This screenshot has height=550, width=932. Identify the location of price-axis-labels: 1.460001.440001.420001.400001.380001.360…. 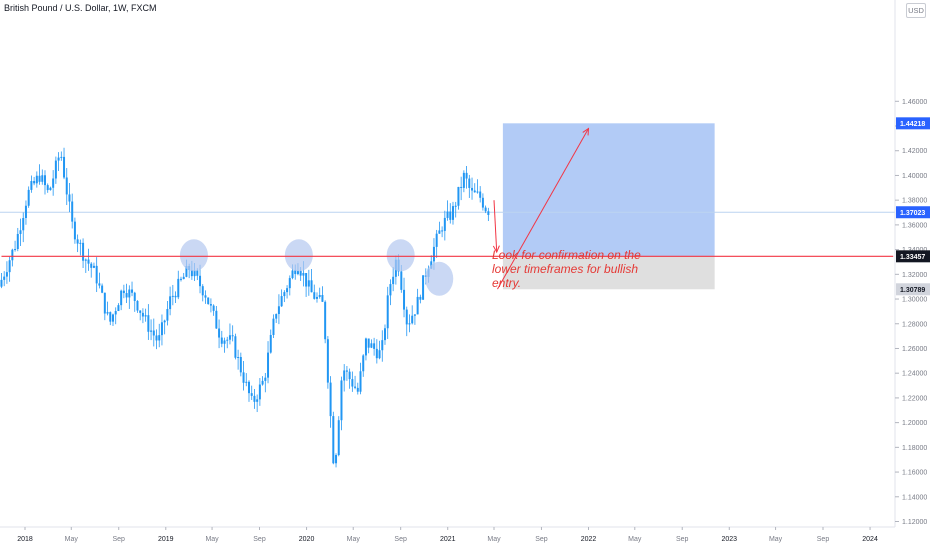
(911, 312).